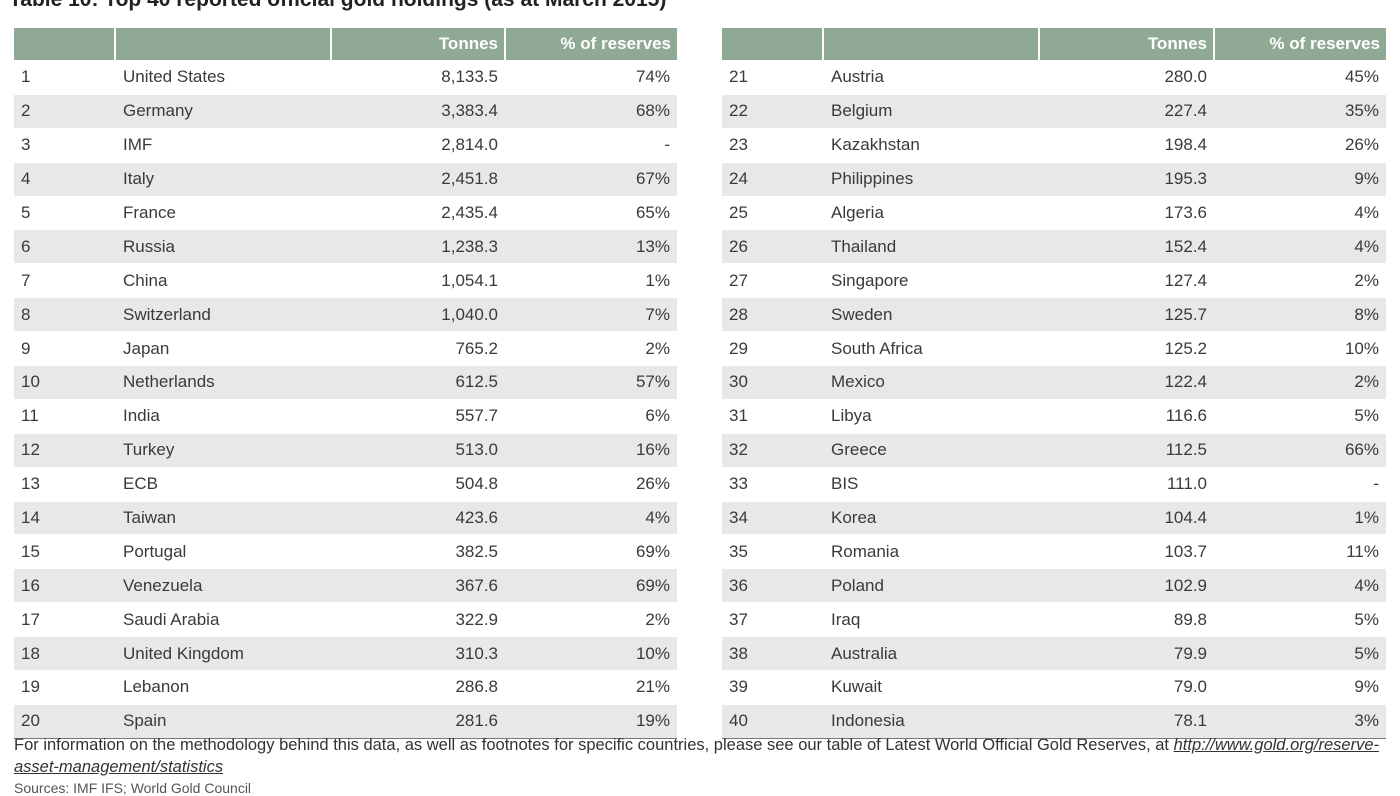  I want to click on table-row: 14 Taiwan 423.6 4%, so click(345, 517).